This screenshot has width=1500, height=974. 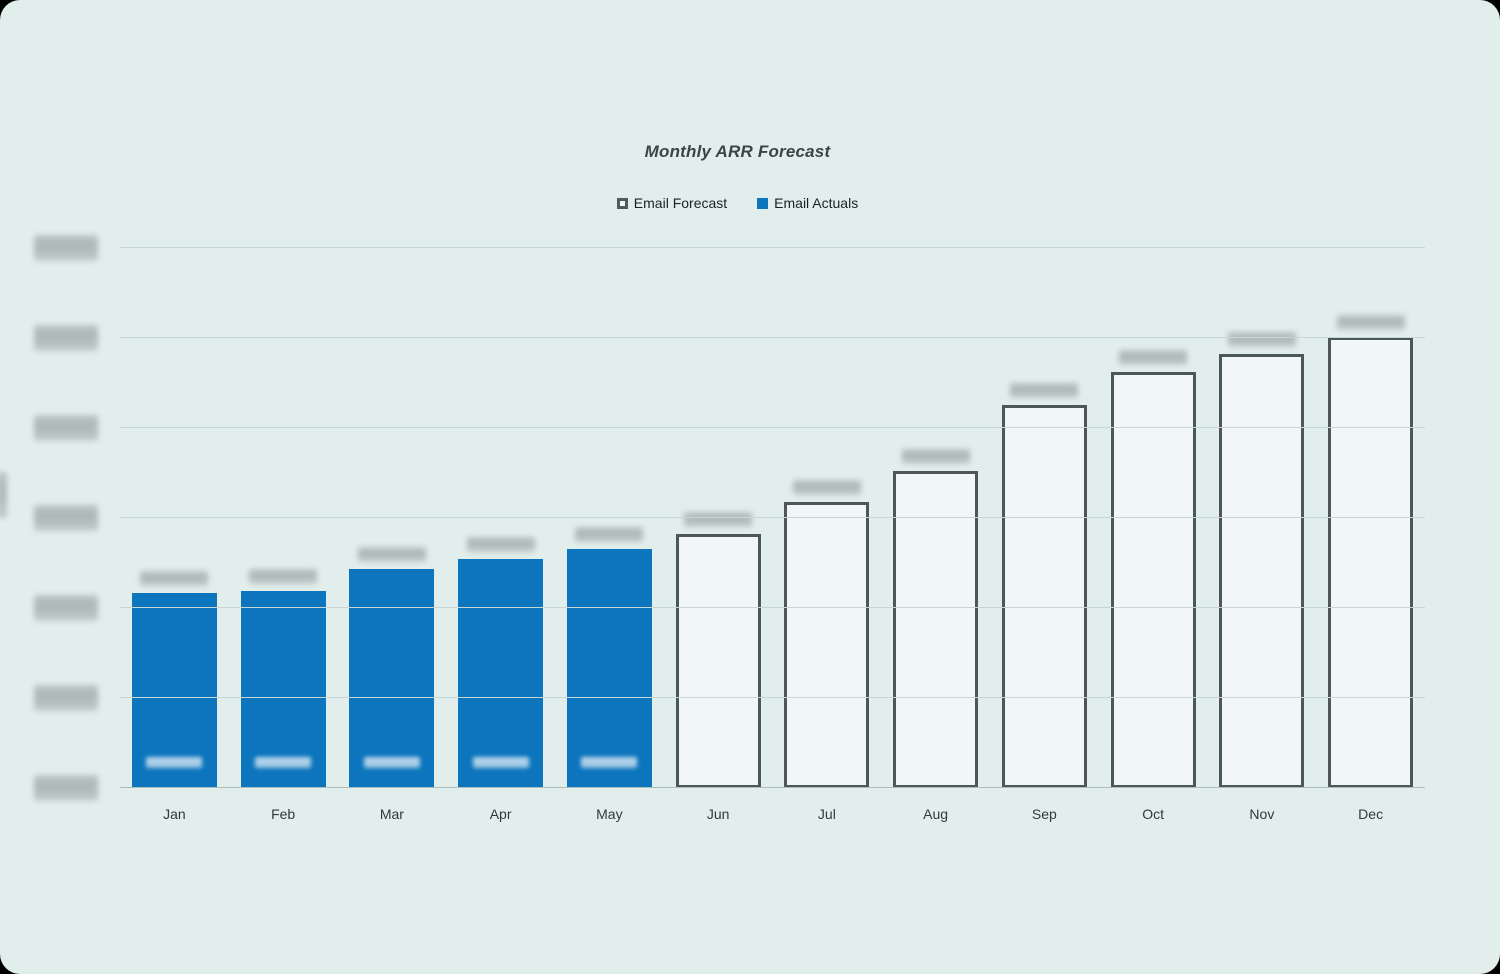 I want to click on legend-item-actuals: Email Actuals, so click(x=807, y=203).